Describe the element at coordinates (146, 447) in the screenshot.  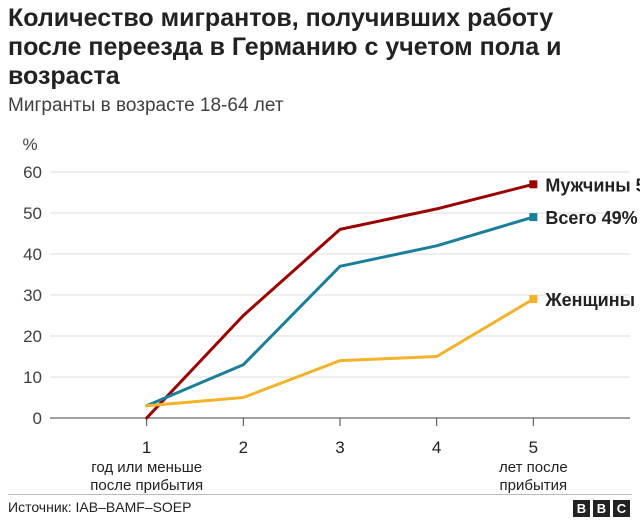
I see `x-tick-label: 1` at that location.